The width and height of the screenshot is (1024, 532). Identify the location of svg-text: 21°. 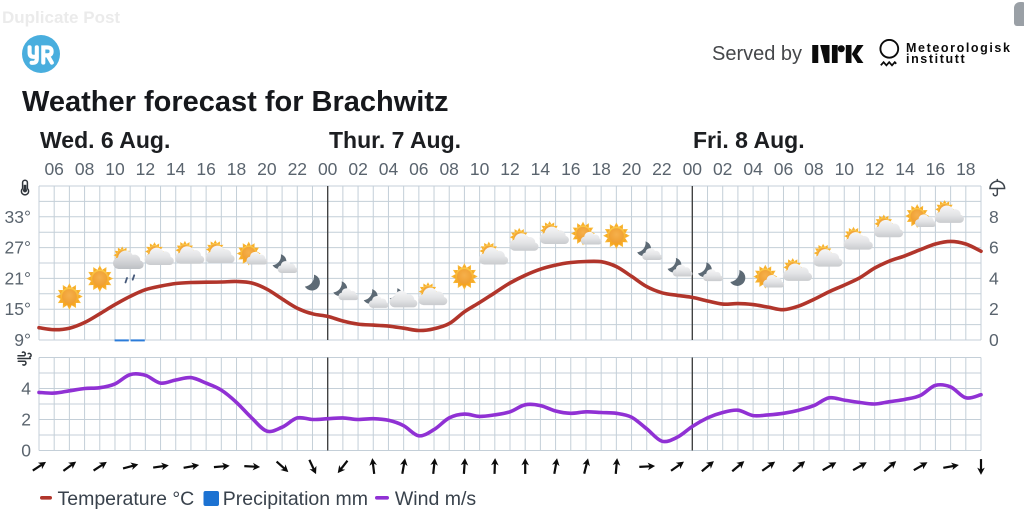
(18, 278).